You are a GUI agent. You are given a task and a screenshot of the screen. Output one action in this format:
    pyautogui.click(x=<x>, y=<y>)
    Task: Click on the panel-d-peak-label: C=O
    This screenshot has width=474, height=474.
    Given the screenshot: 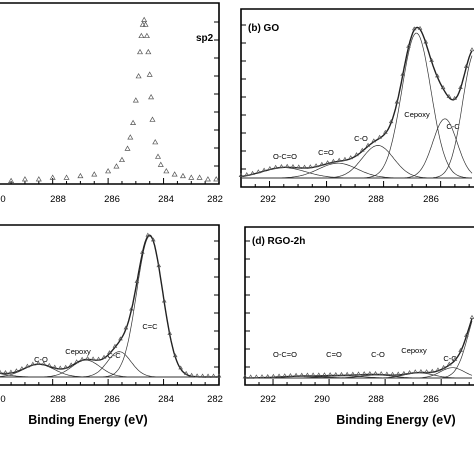 What is the action you would take?
    pyautogui.click(x=334, y=354)
    